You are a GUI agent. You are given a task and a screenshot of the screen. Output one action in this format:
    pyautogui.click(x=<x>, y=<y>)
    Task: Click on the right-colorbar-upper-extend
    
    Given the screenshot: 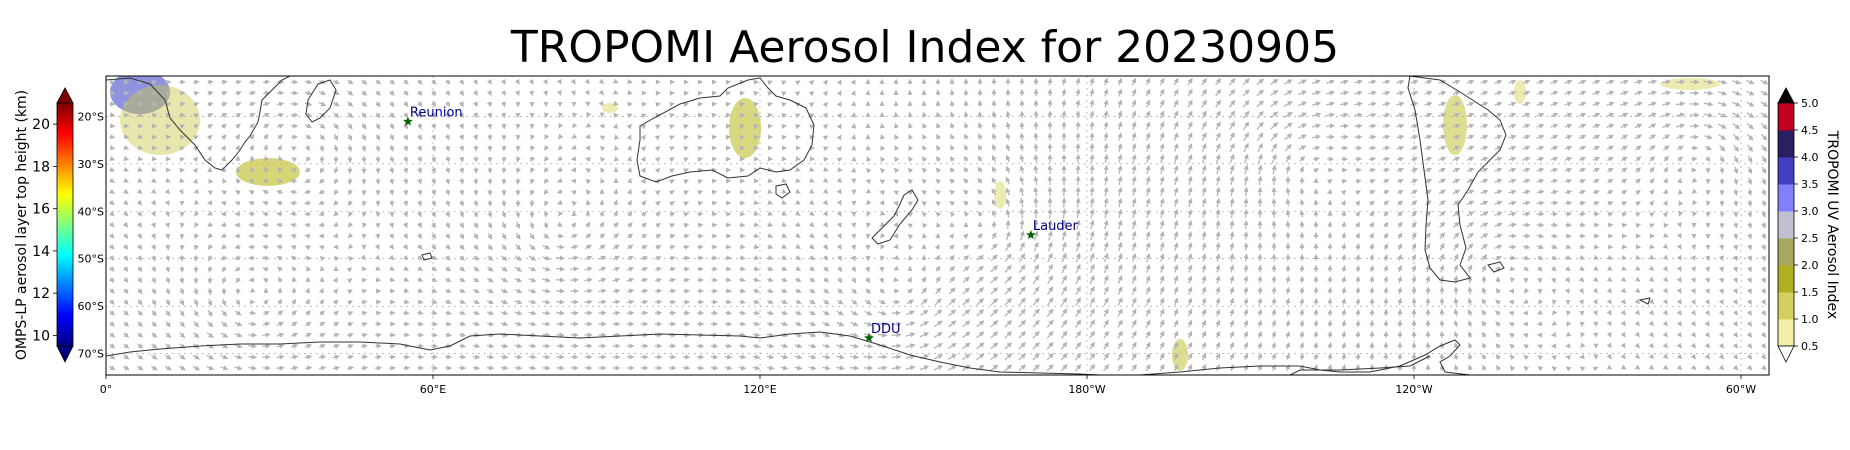 What is the action you would take?
    pyautogui.click(x=1786, y=95)
    